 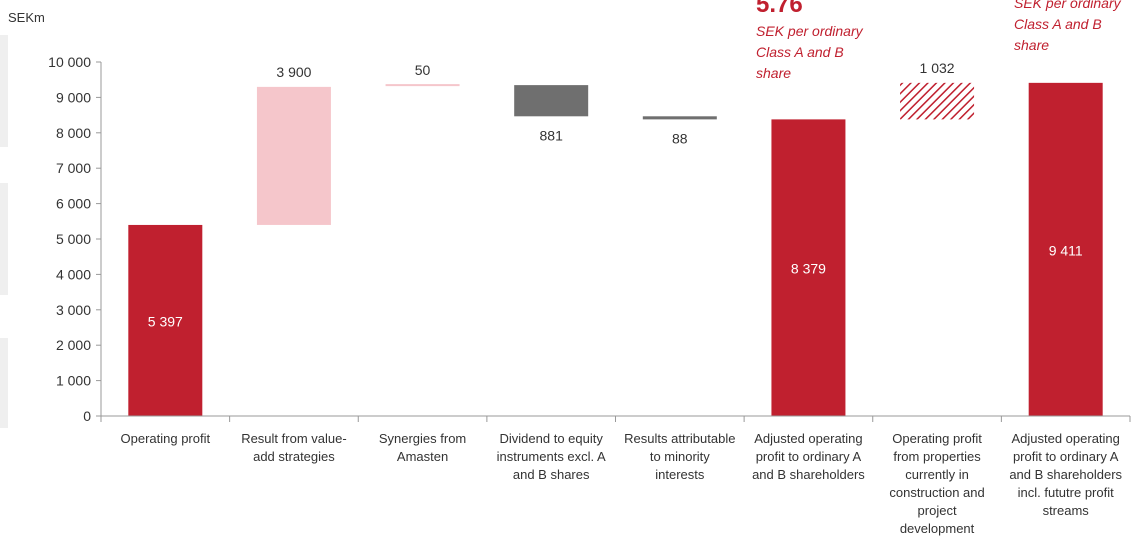 I want to click on y-tick-label: 5 000, so click(x=73, y=239).